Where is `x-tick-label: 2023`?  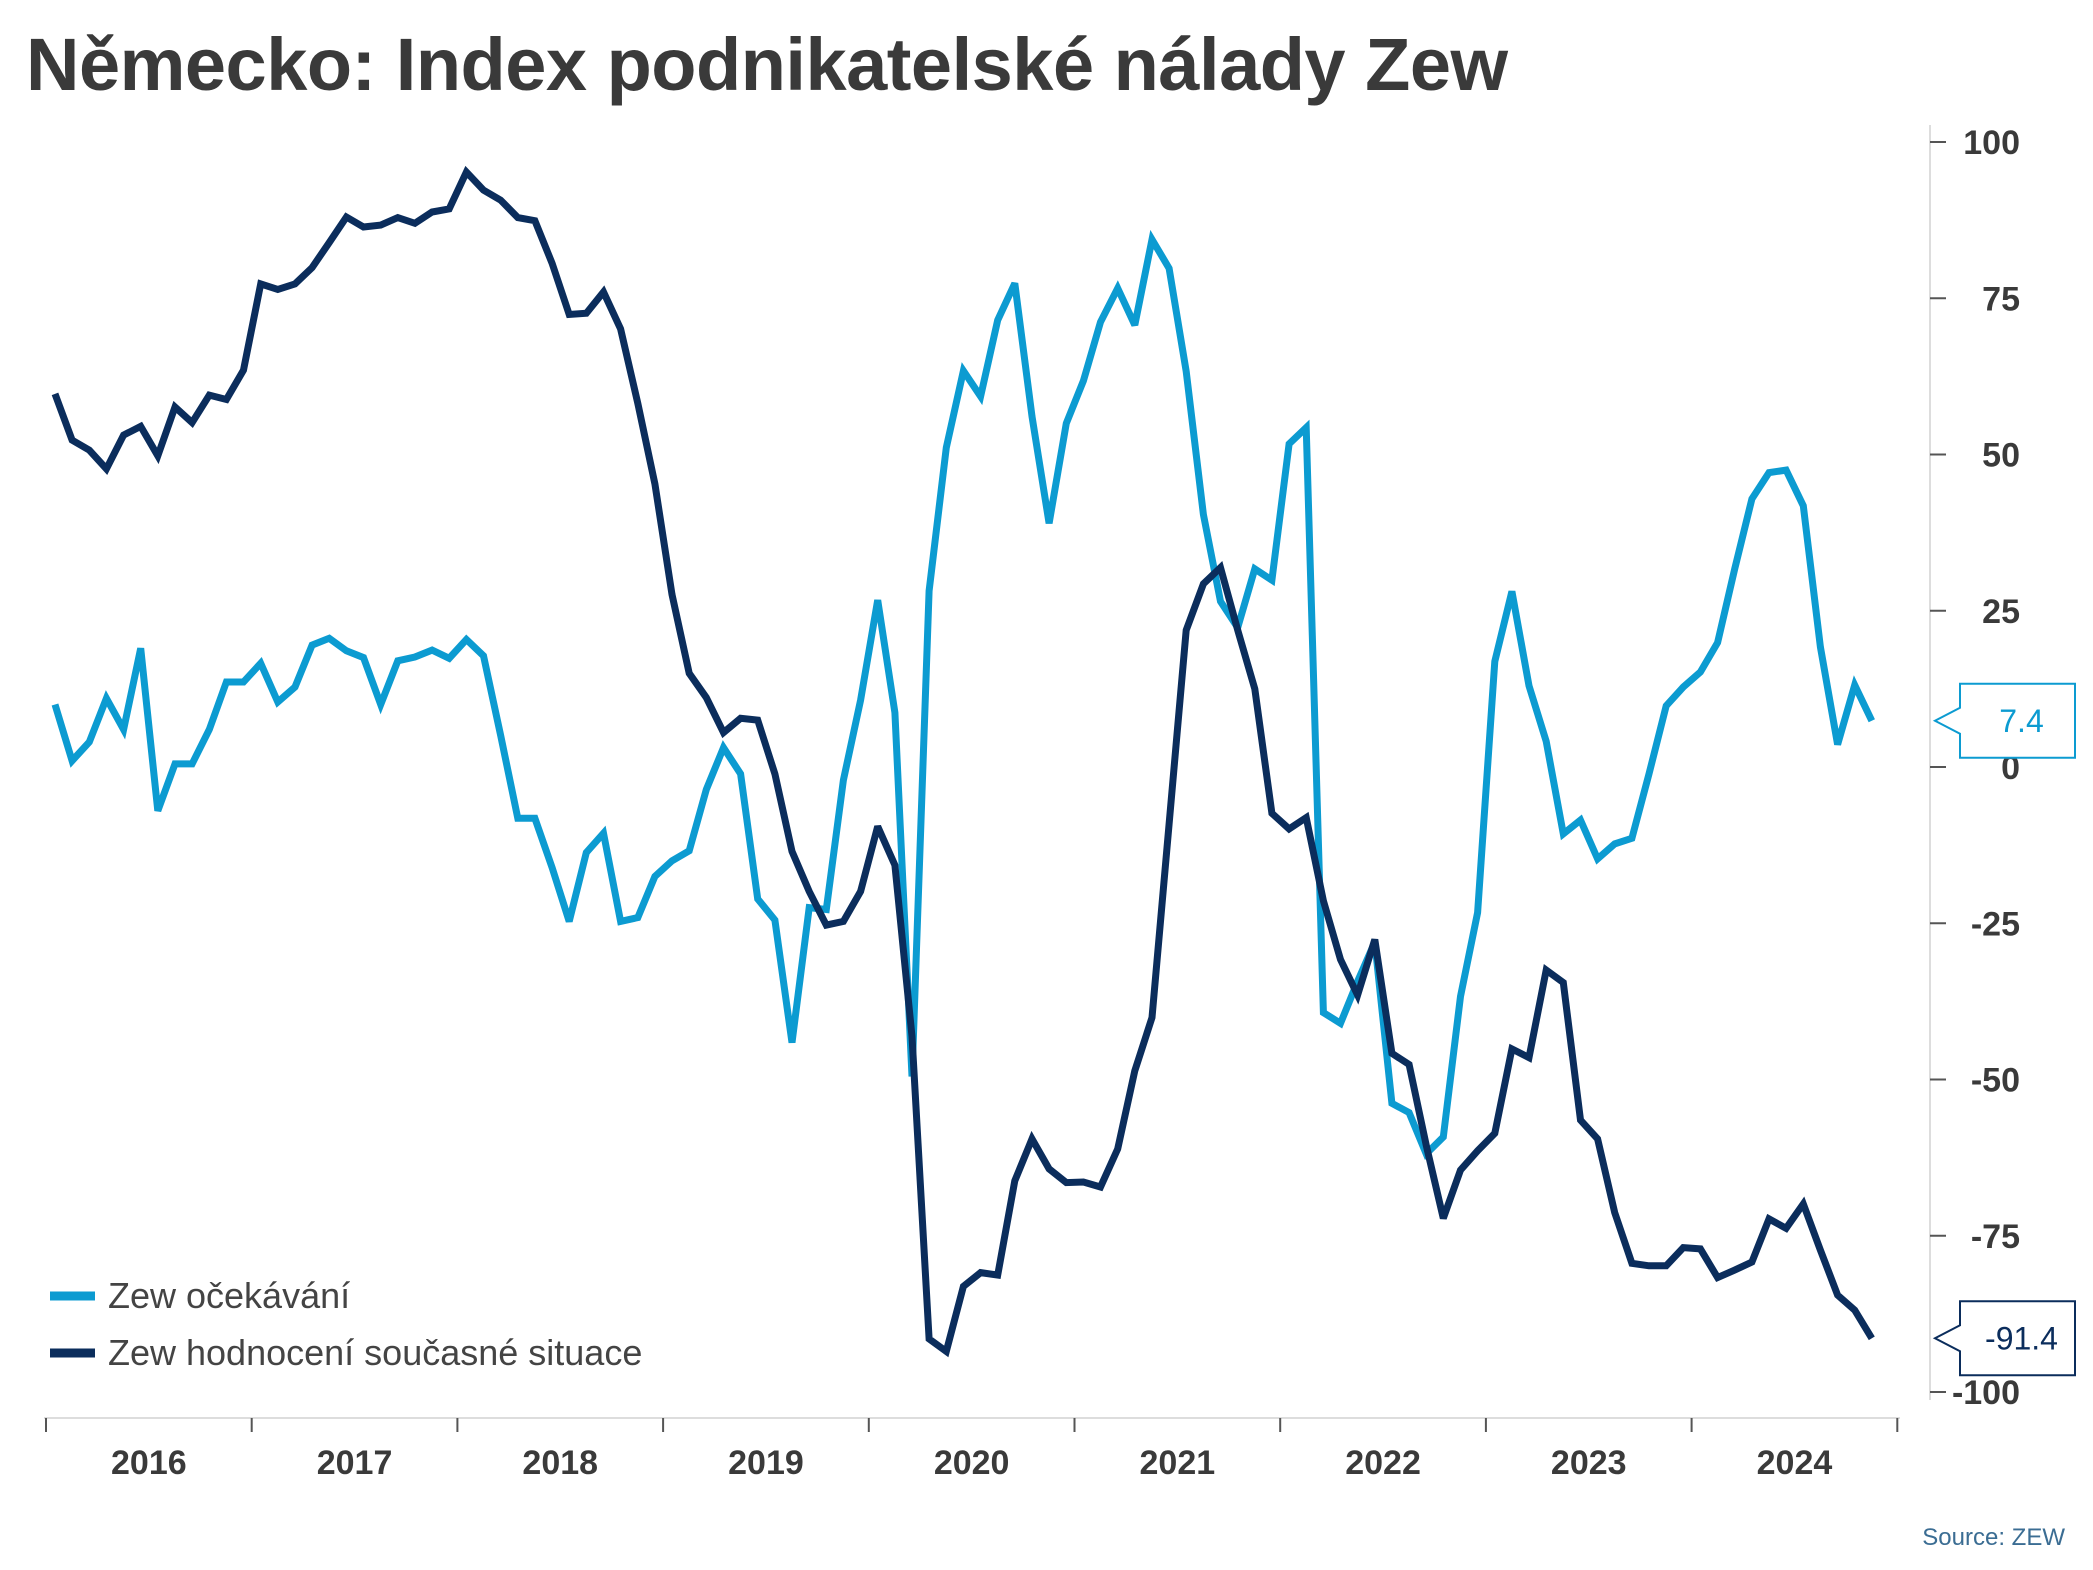
x-tick-label: 2023 is located at coordinates (1589, 1463).